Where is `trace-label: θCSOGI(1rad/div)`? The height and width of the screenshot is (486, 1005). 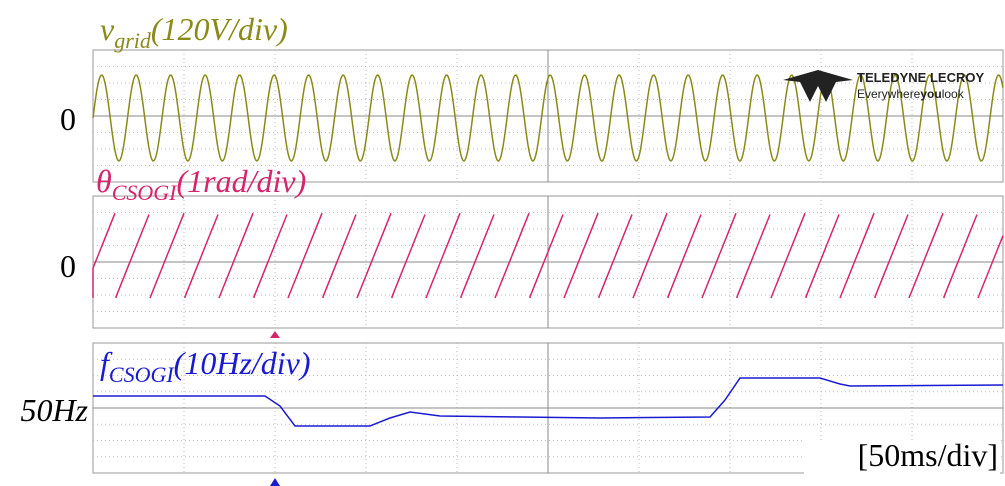 trace-label: θCSOGI(1rad/div) is located at coordinates (201, 184).